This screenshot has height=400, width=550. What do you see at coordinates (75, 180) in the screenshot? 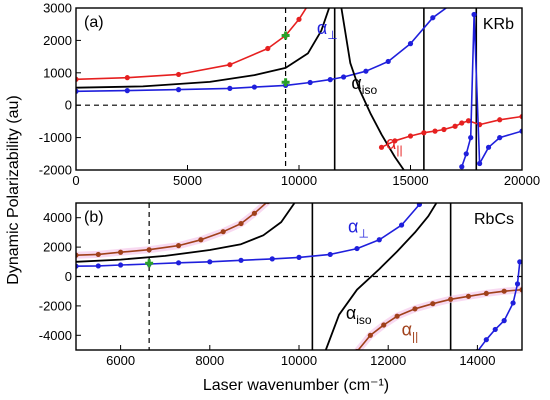
I see `x-tick-label: 0` at bounding box center [75, 180].